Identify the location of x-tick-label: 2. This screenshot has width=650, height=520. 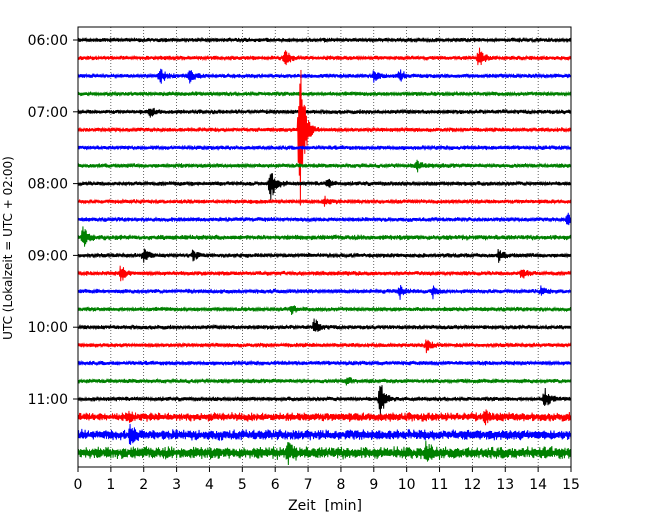
(143, 485).